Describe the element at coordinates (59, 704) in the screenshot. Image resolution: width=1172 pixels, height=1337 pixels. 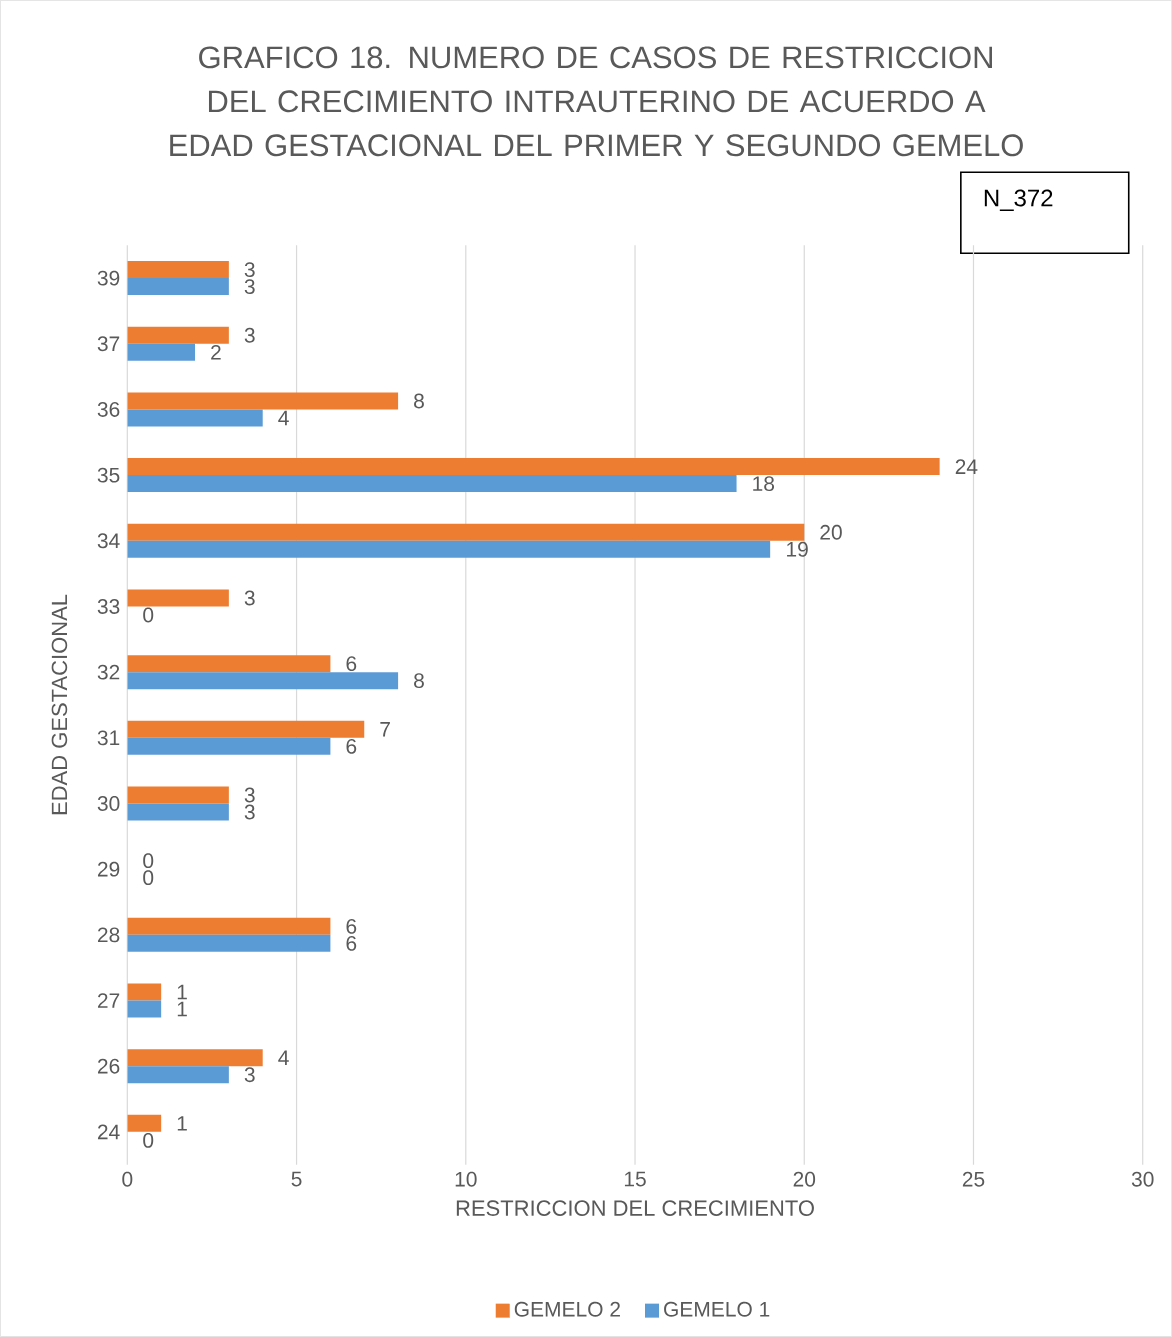
I see `y-axis-title: EDAD GESTACIONAL` at that location.